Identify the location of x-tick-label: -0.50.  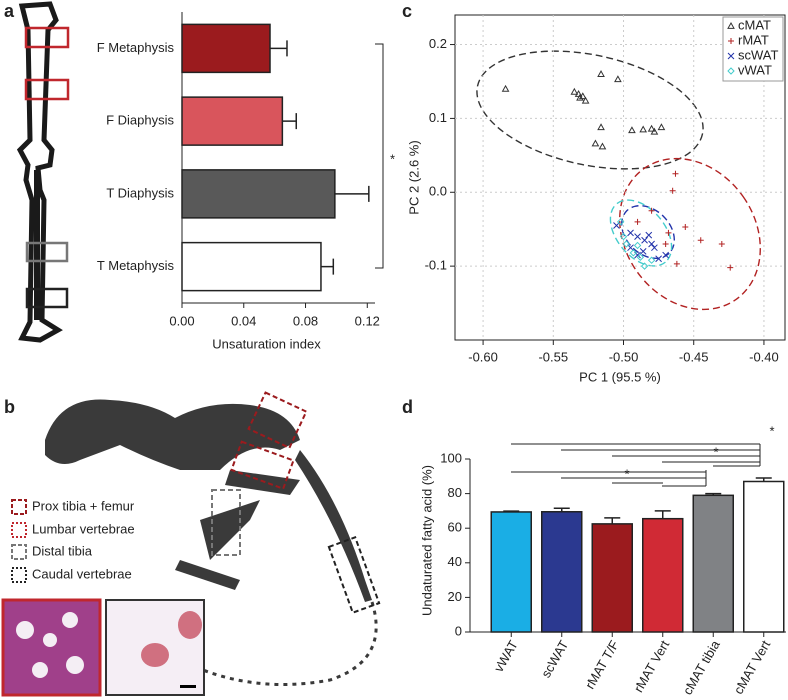
(624, 356).